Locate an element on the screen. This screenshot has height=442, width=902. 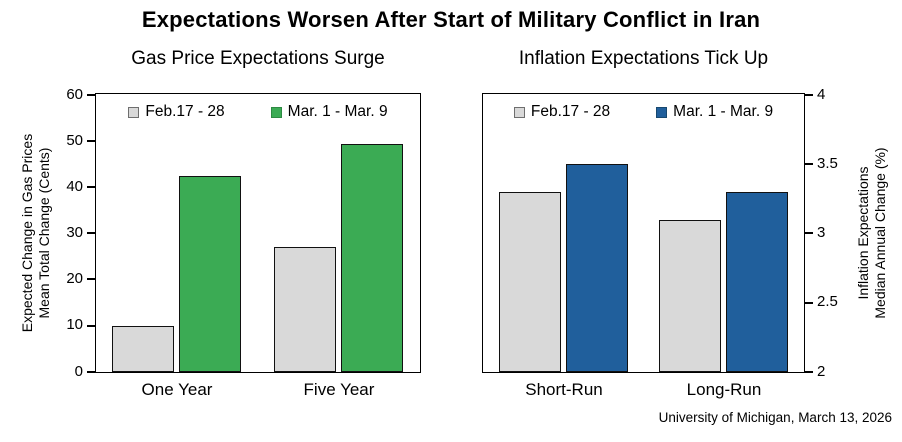
chart-subtitle-inflation: Inflation Expectations Tick Up is located at coordinates (643, 58).